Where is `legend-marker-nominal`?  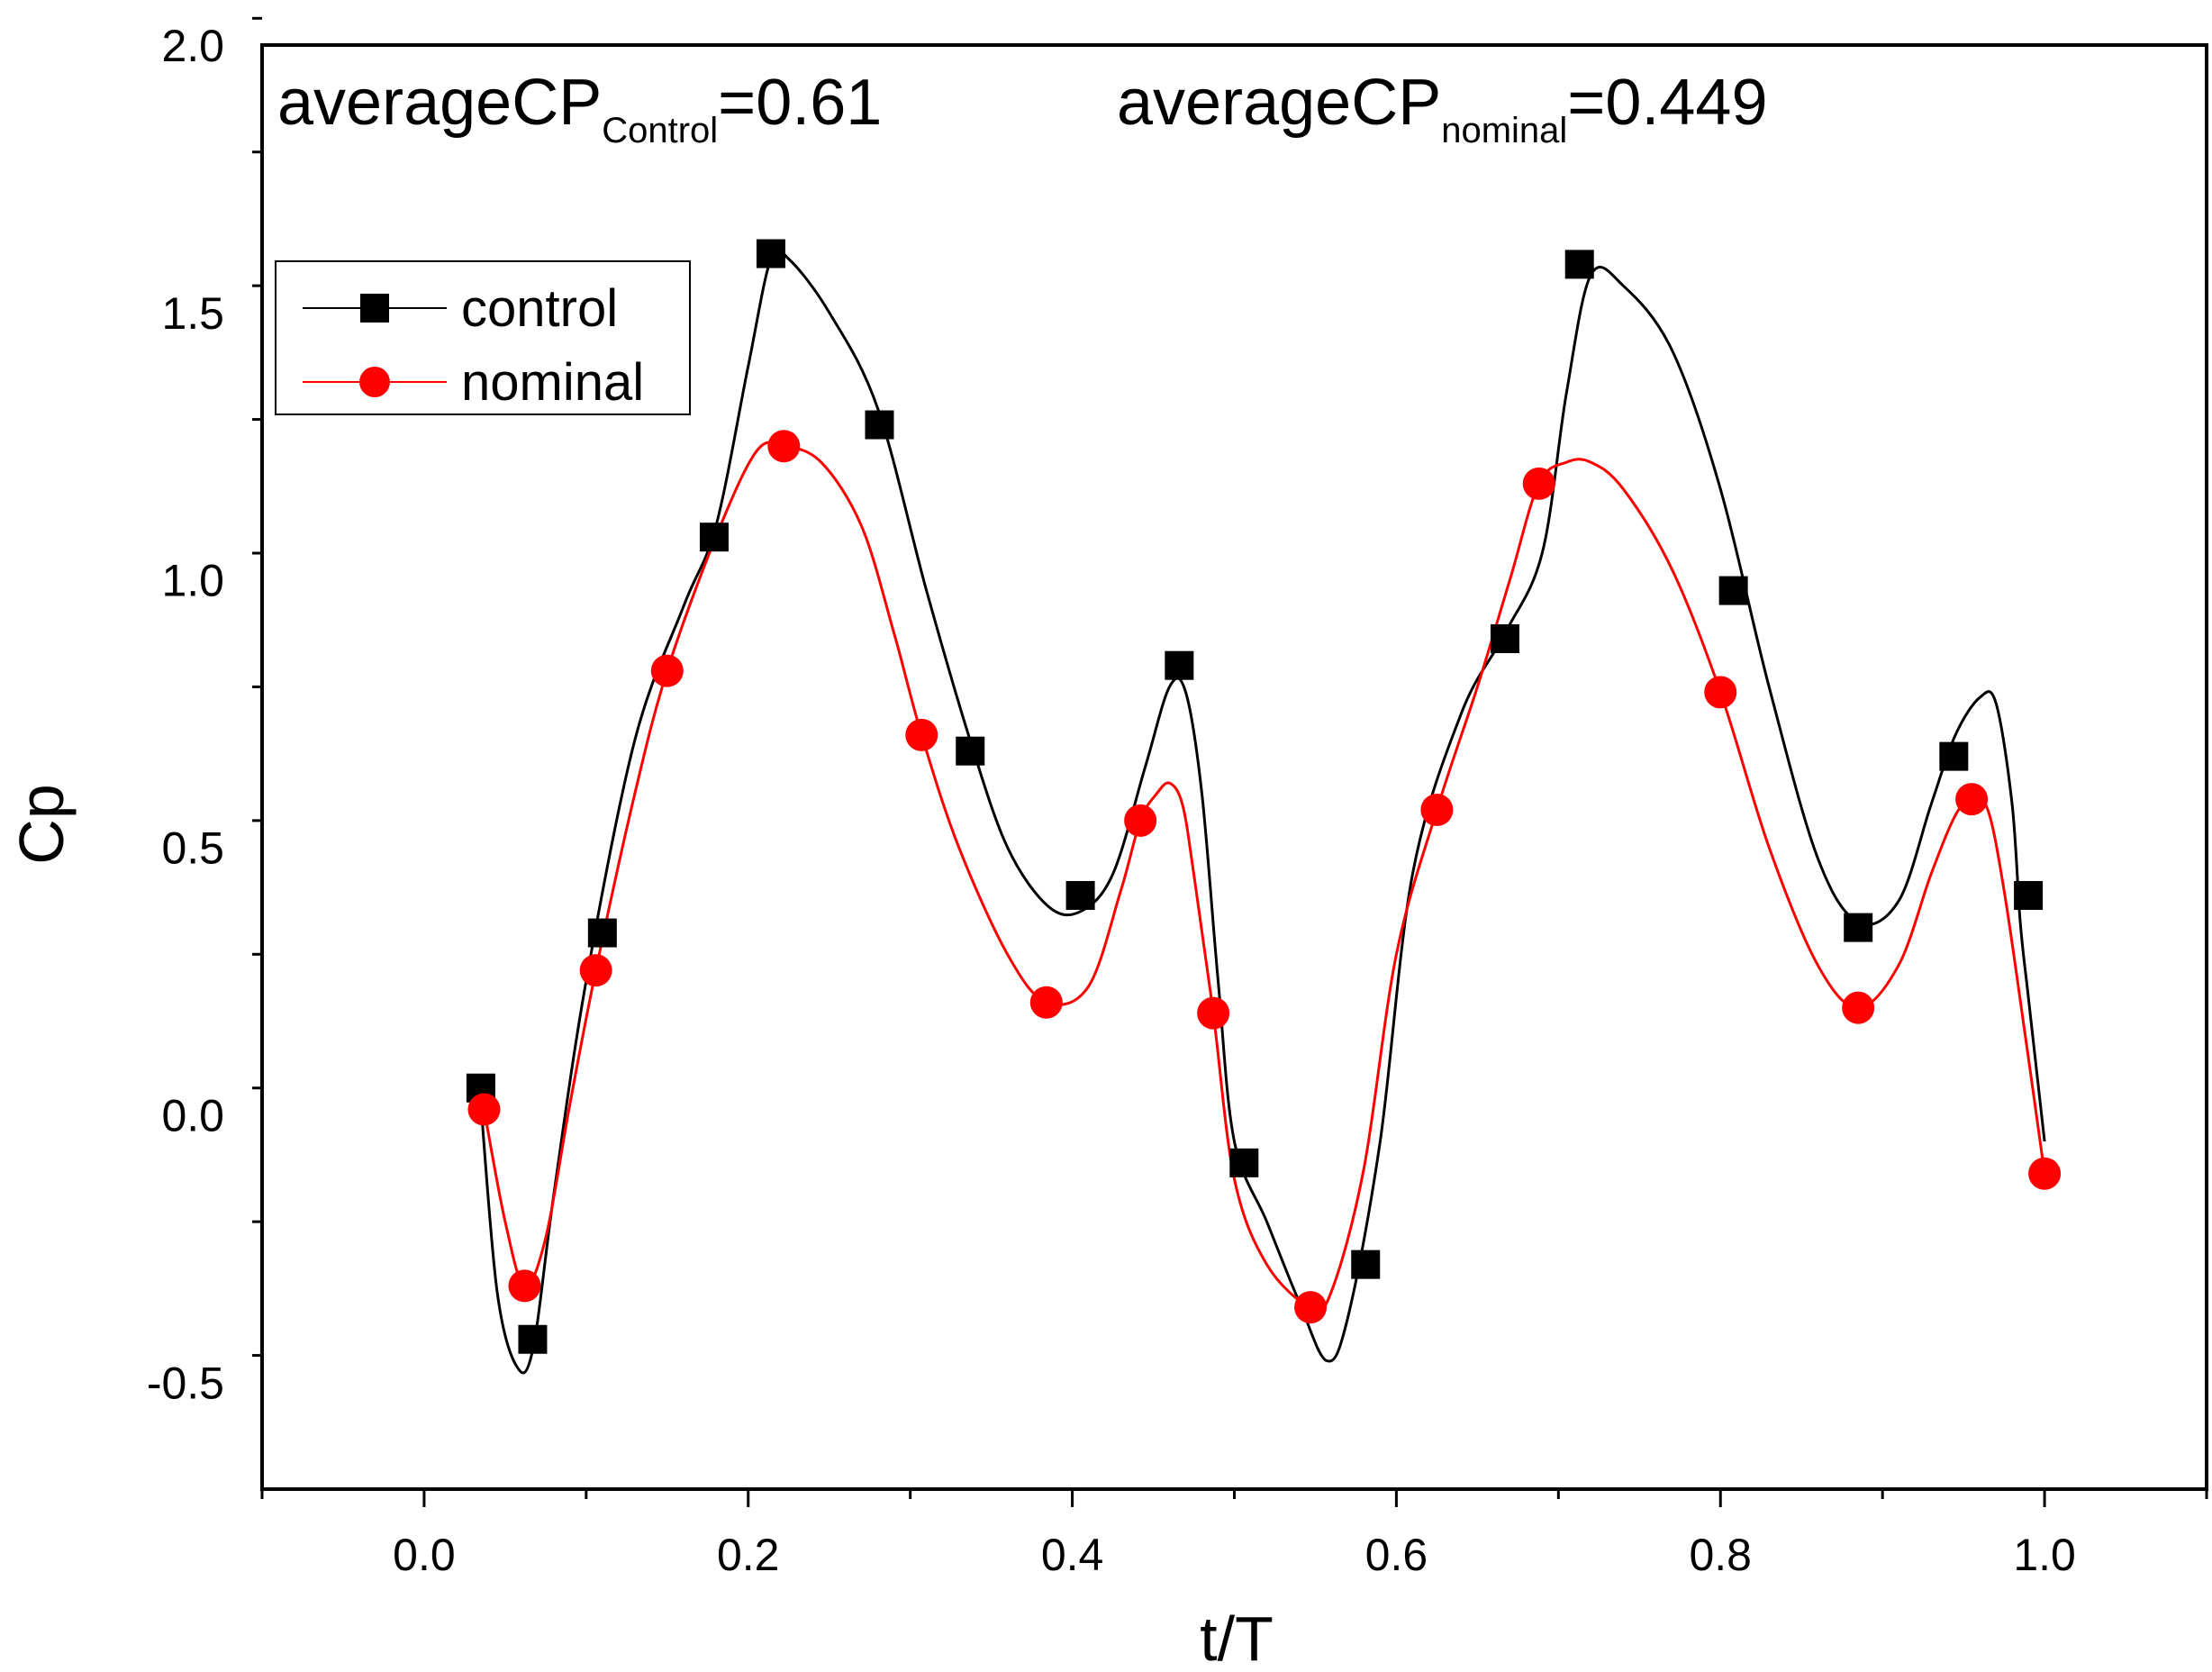 legend-marker-nominal is located at coordinates (374, 382).